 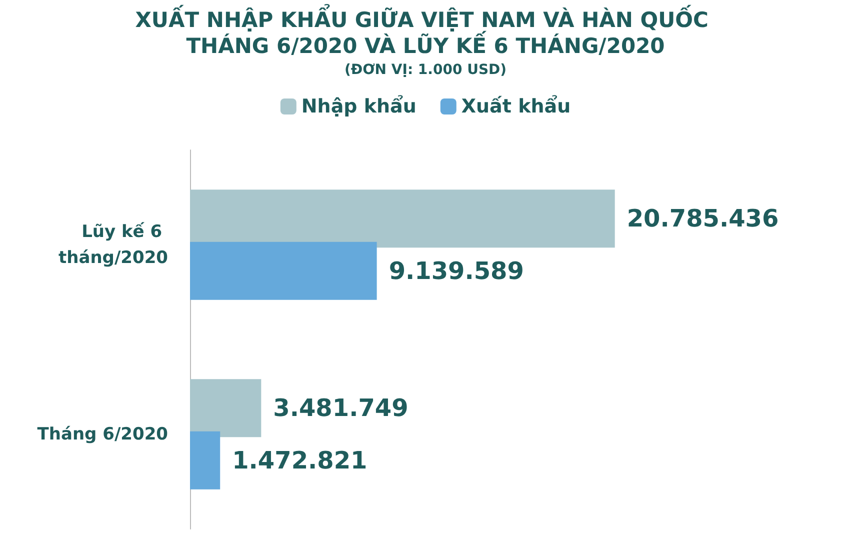 I want to click on legend-label: Xuất khẩu, so click(x=516, y=106).